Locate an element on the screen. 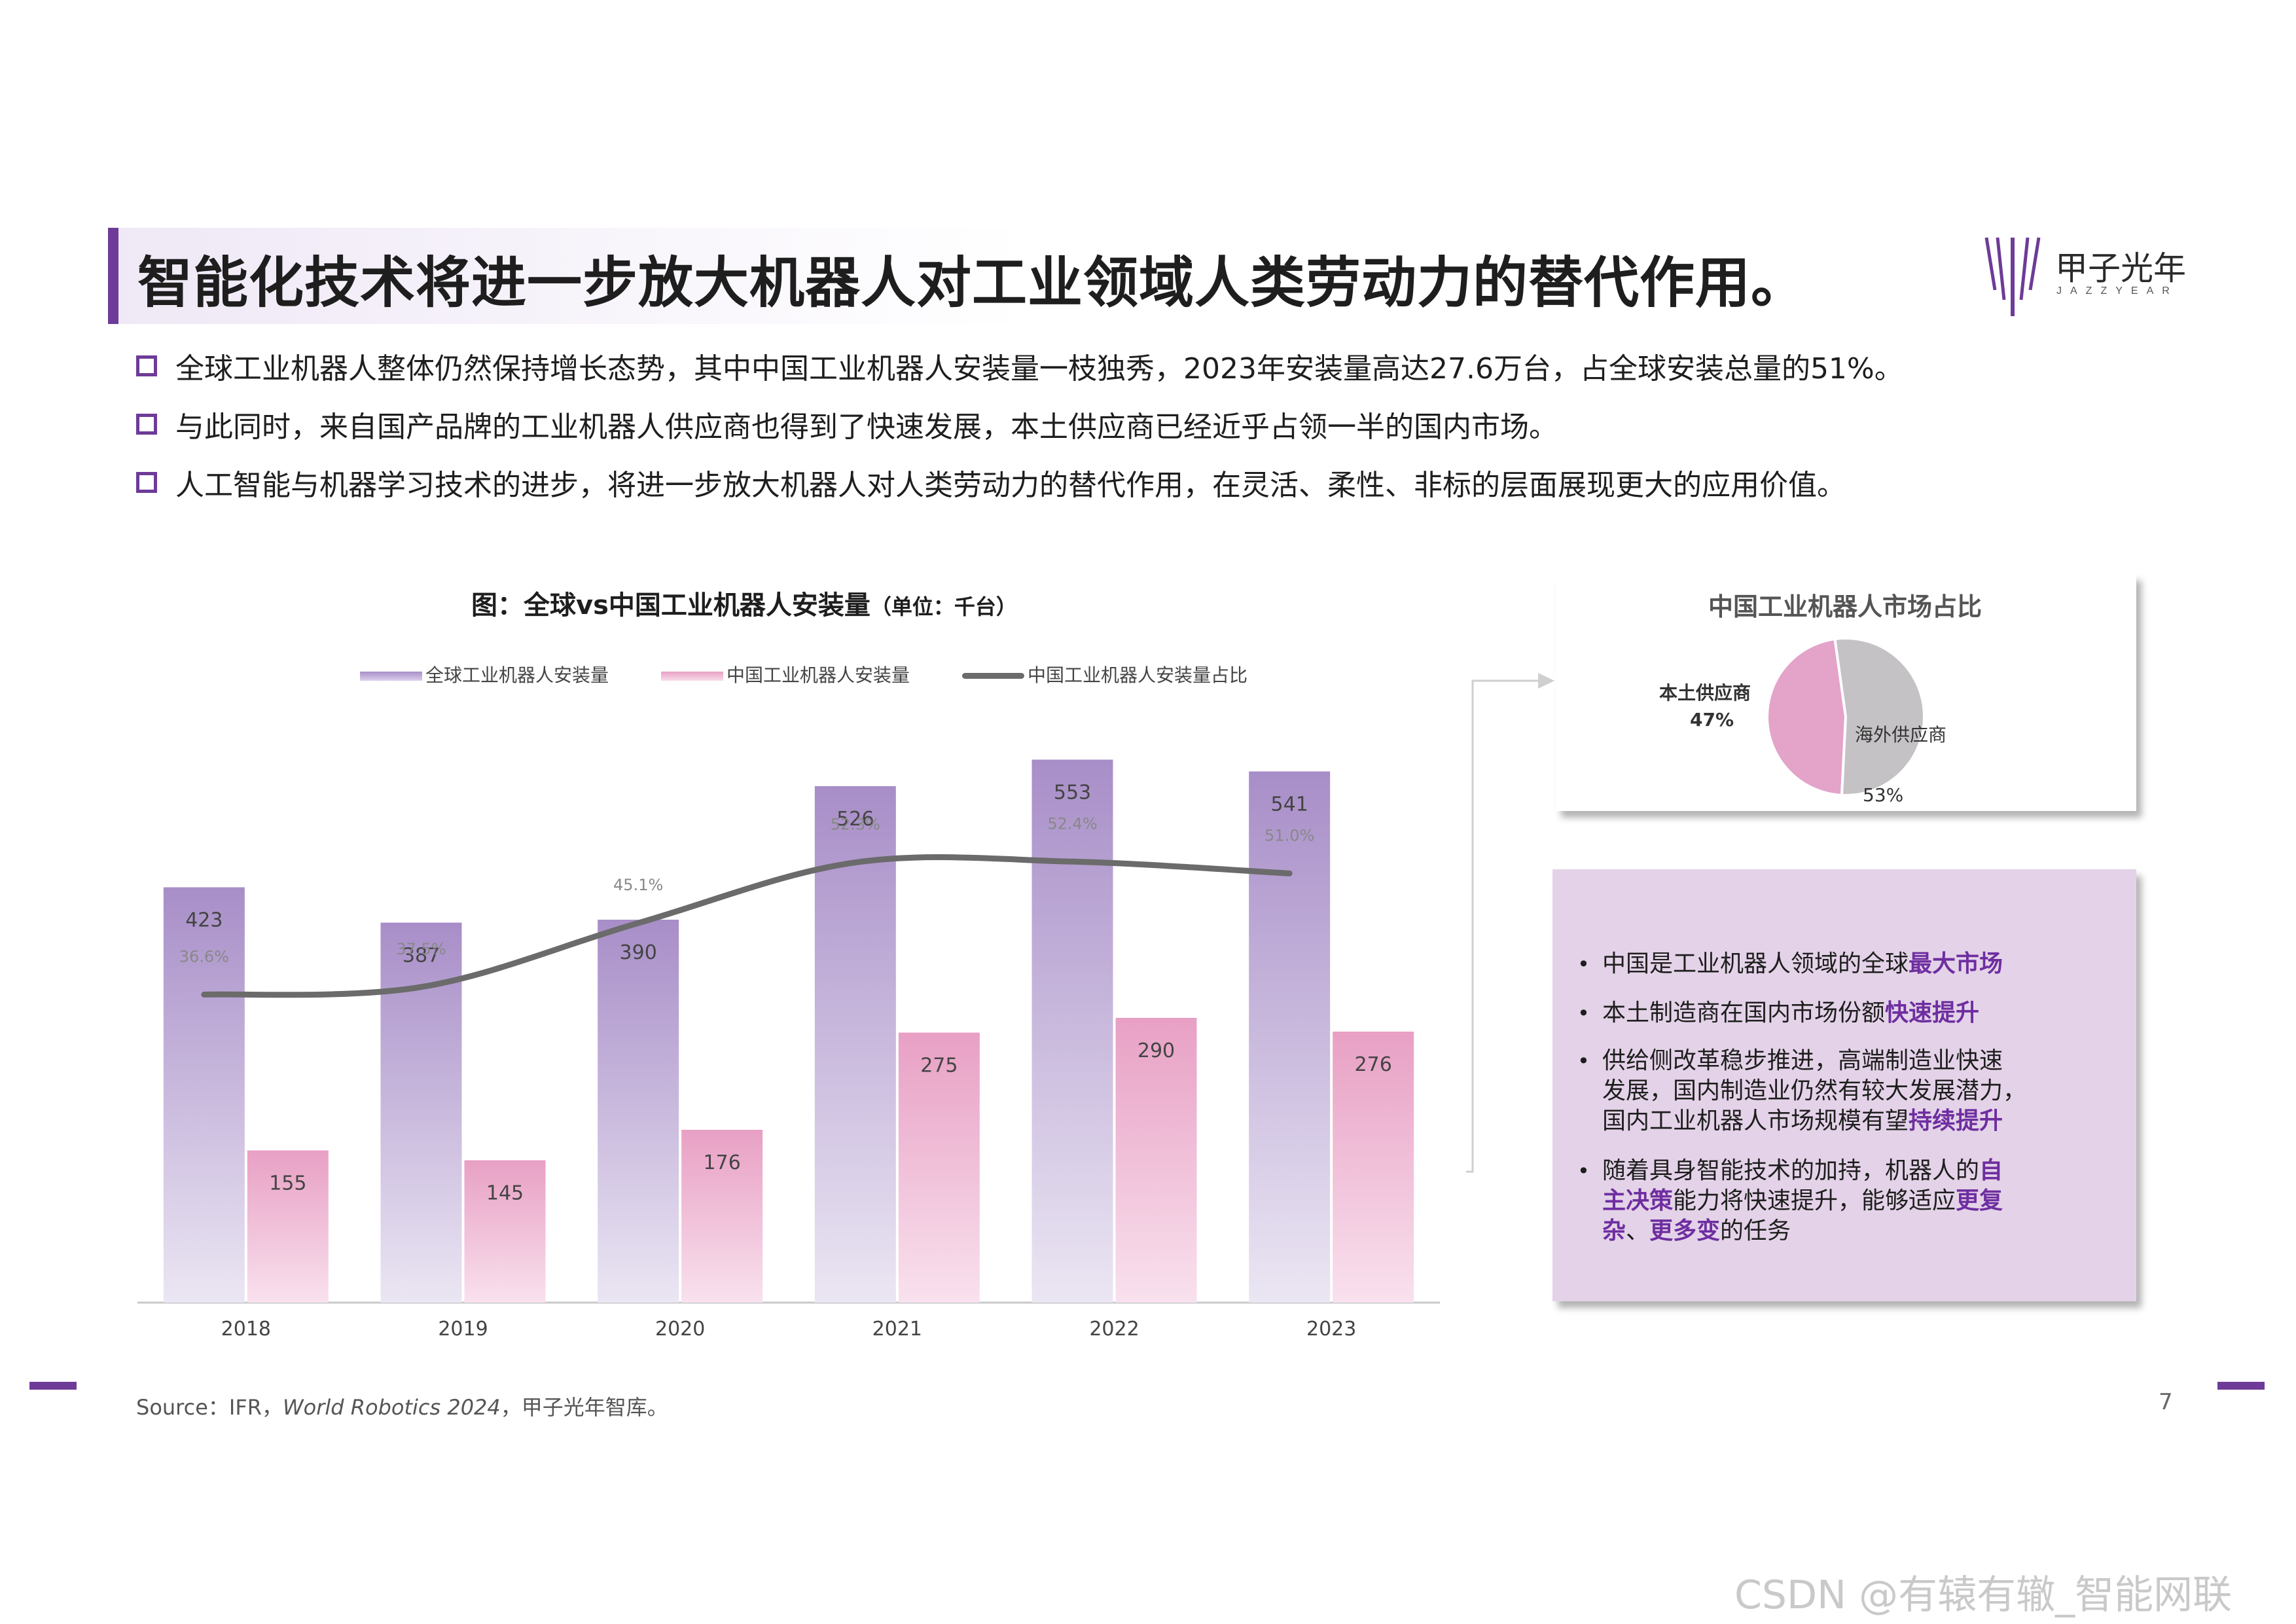 This screenshot has height=1624, width=2296. x-tick-label: 2019 is located at coordinates (463, 1329).